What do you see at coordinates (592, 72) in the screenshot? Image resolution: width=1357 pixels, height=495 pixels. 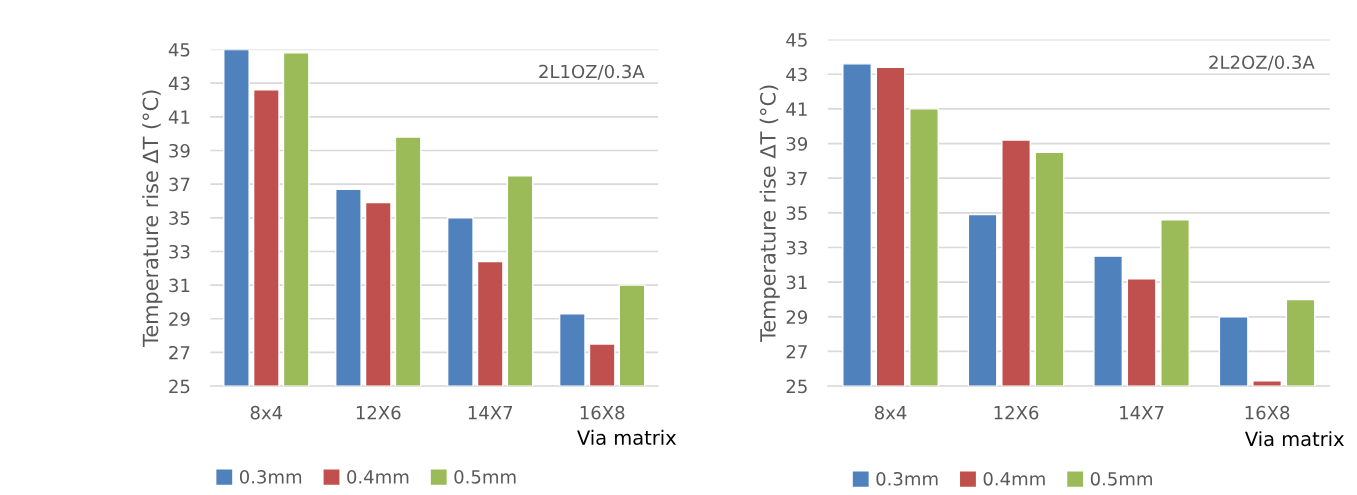 I see `annotation: 2L1OZ/0.3A` at bounding box center [592, 72].